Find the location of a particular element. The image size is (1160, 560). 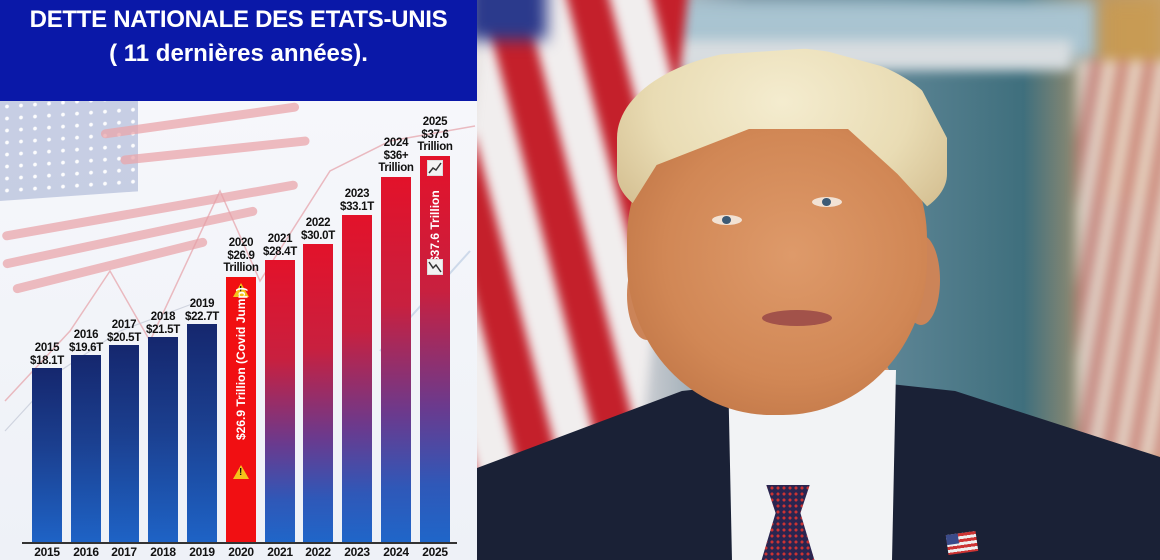

bar-2016 is located at coordinates (86, 449).